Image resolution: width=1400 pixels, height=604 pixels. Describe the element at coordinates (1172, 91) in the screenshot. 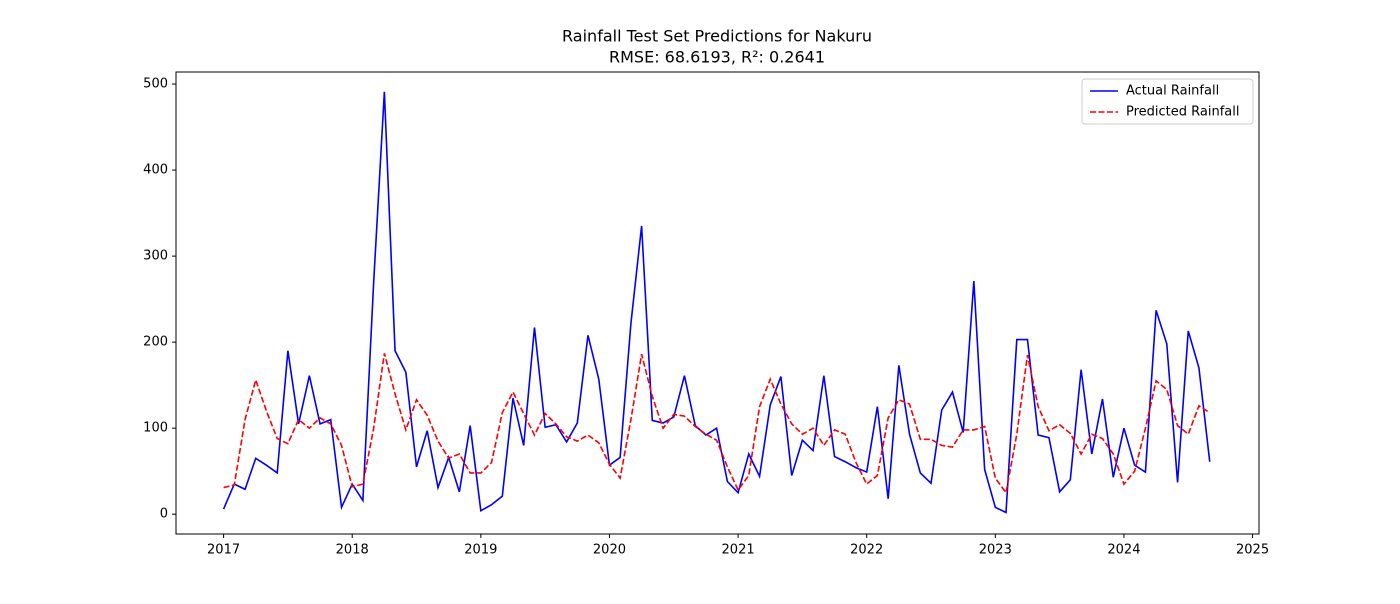

I see `legend-label: Actual Rainfall` at that location.